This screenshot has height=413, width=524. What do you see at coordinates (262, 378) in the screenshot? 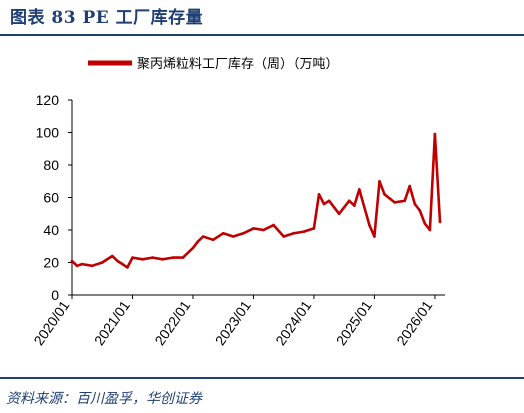
I see `source-rule` at bounding box center [262, 378].